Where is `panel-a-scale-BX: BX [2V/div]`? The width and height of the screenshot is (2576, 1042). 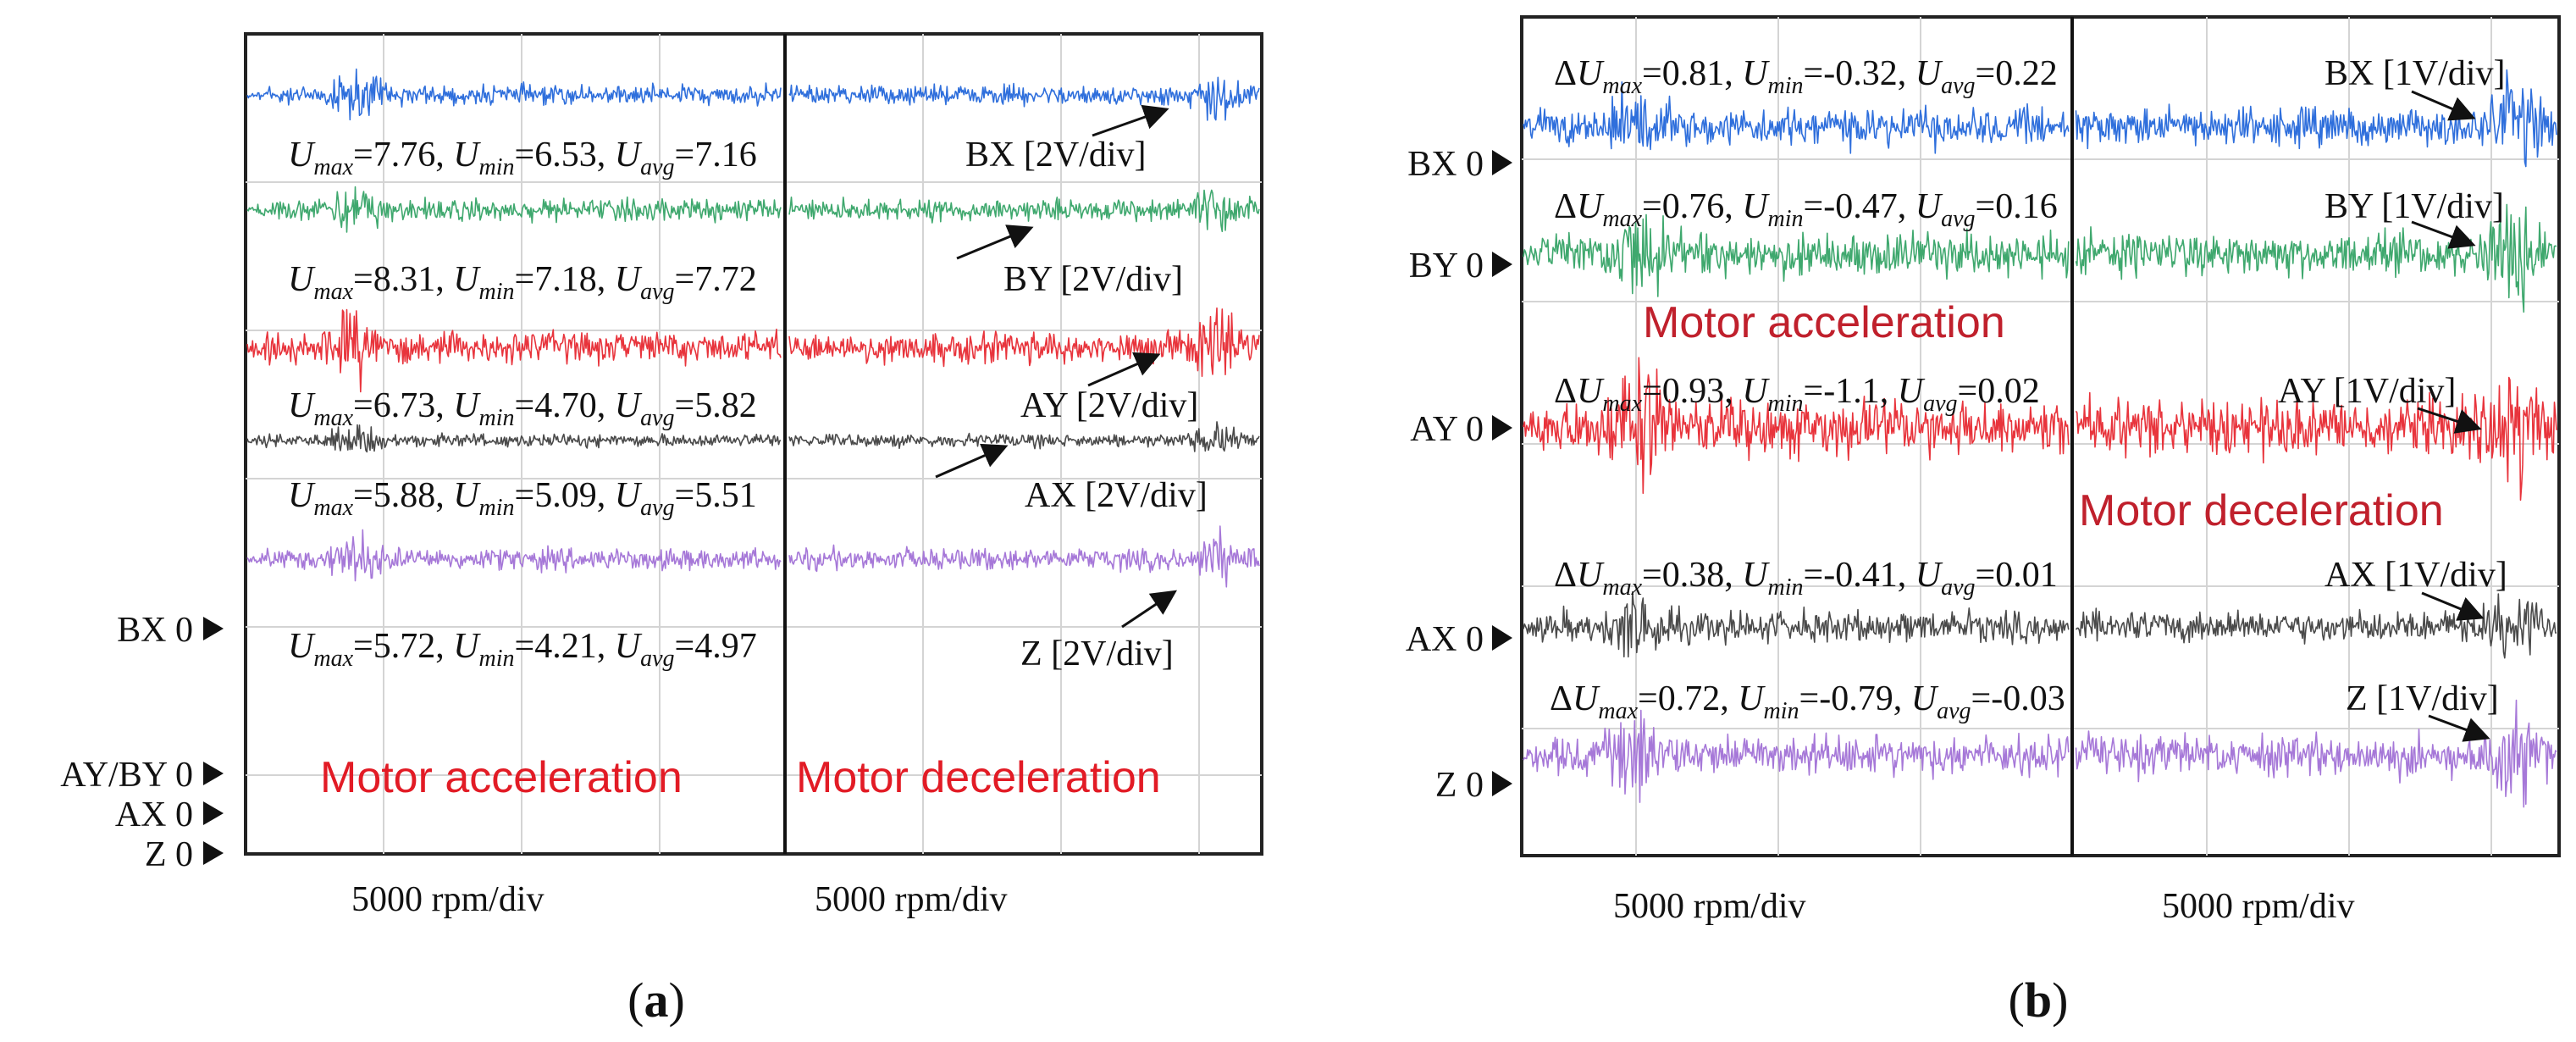
panel-a-scale-BX: BX [2V/div] is located at coordinates (1056, 155).